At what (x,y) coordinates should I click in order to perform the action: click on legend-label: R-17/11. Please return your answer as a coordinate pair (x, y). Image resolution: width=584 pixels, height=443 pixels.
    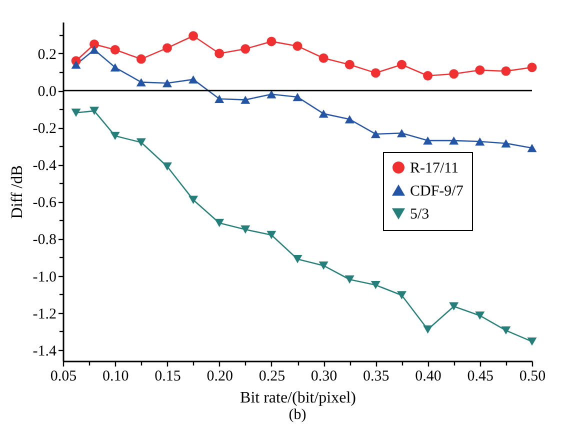
    Looking at the image, I should click on (434, 168).